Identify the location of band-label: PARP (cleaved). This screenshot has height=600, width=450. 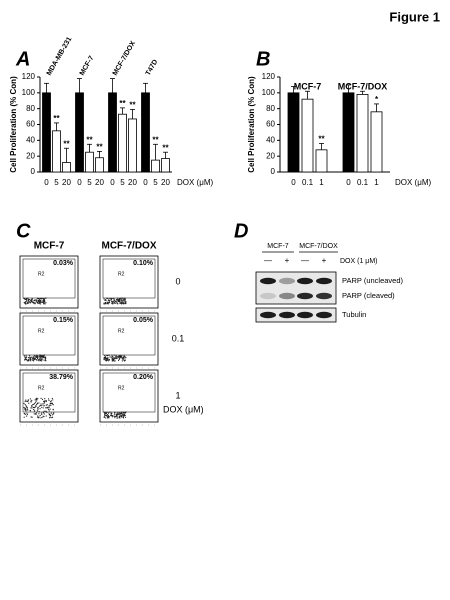
(368, 295).